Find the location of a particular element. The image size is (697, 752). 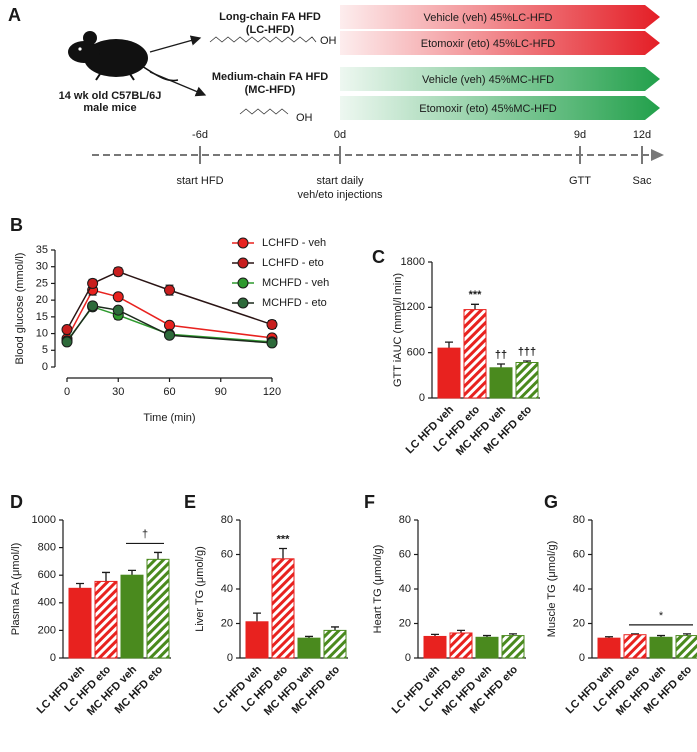

diet-abbr: (LC-HFD) is located at coordinates (270, 30).